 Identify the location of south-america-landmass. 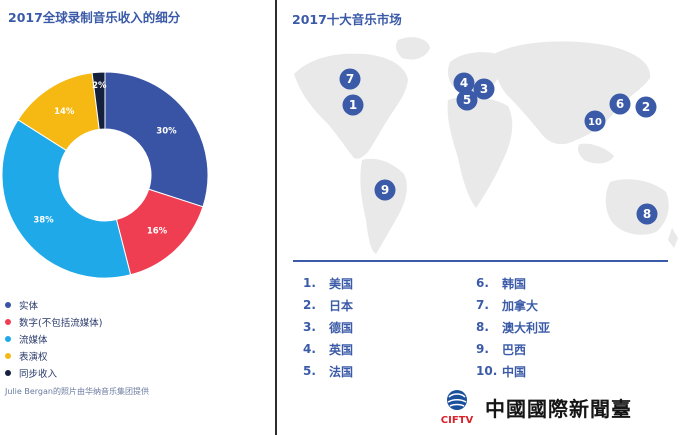
(383, 206).